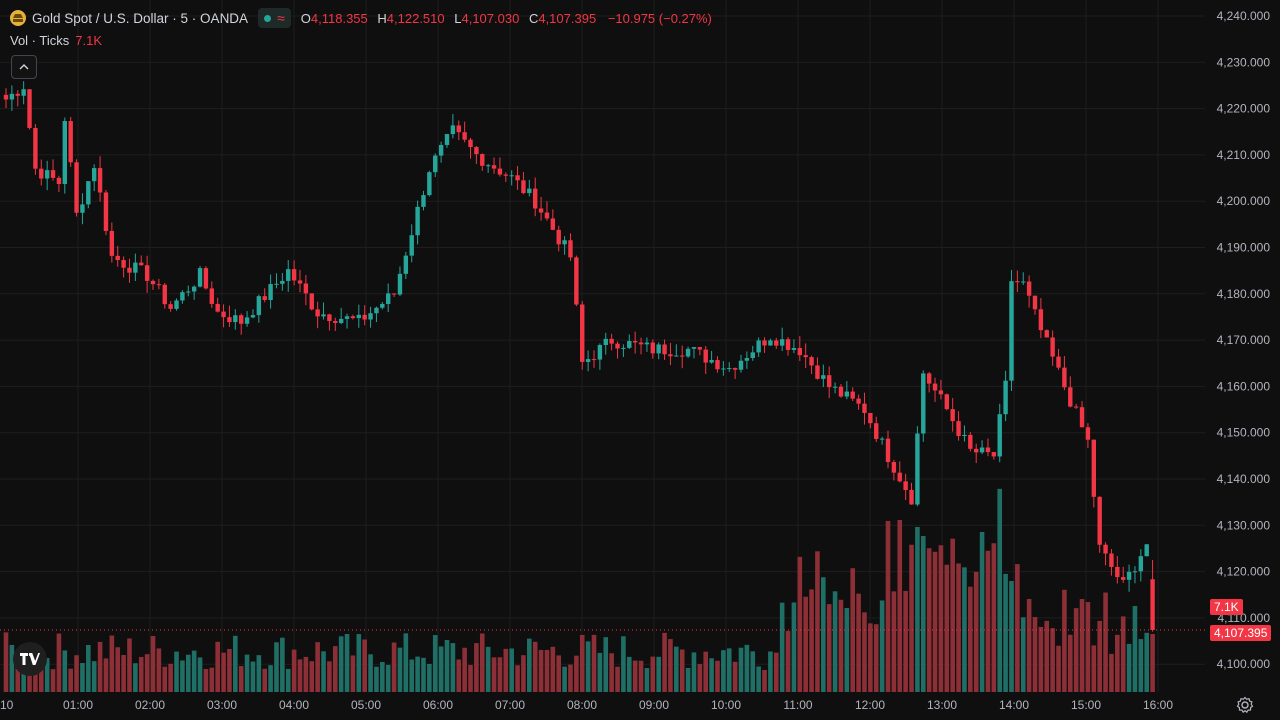 The image size is (1280, 720). I want to click on time-tick-label: 16:00, so click(1158, 705).